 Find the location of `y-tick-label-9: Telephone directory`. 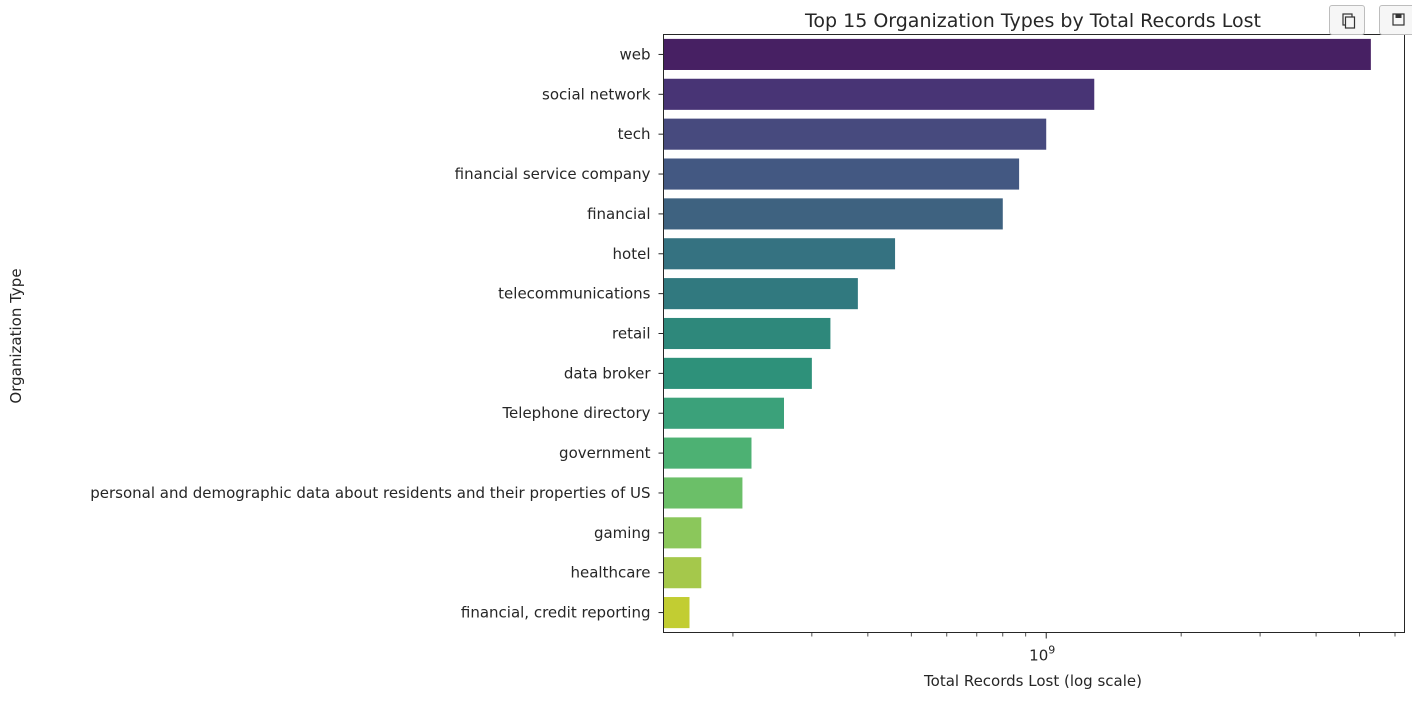

y-tick-label-9: Telephone directory is located at coordinates (575, 413).